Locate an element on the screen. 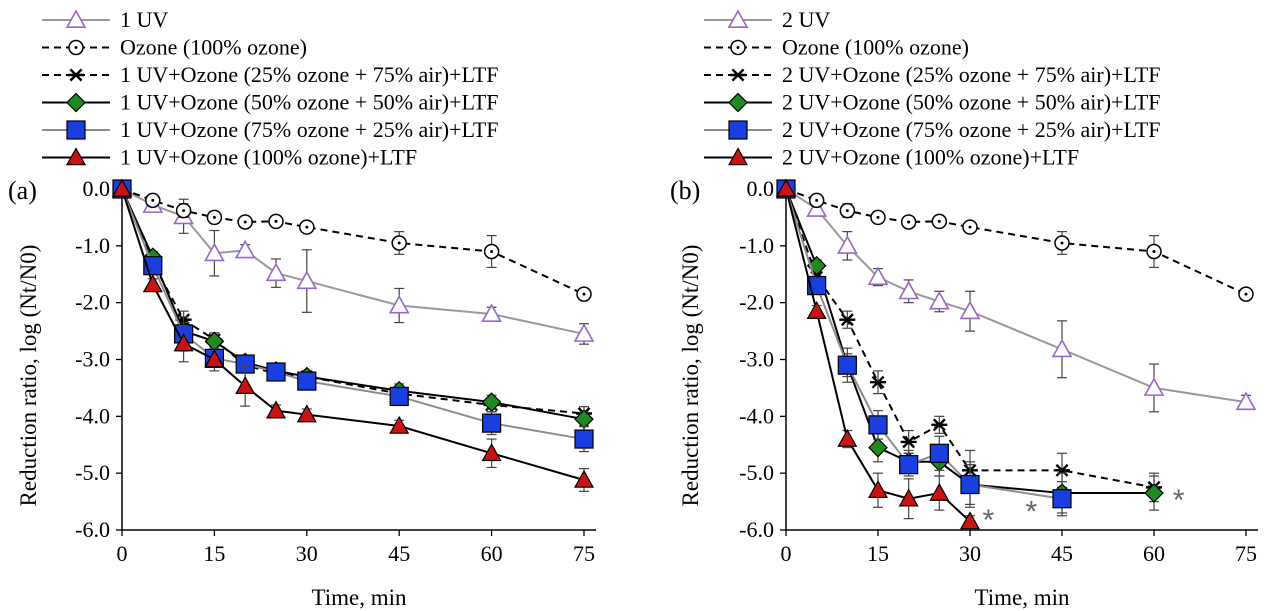 The height and width of the screenshot is (611, 1276). x-tick-label: 45 is located at coordinates (1062, 553).